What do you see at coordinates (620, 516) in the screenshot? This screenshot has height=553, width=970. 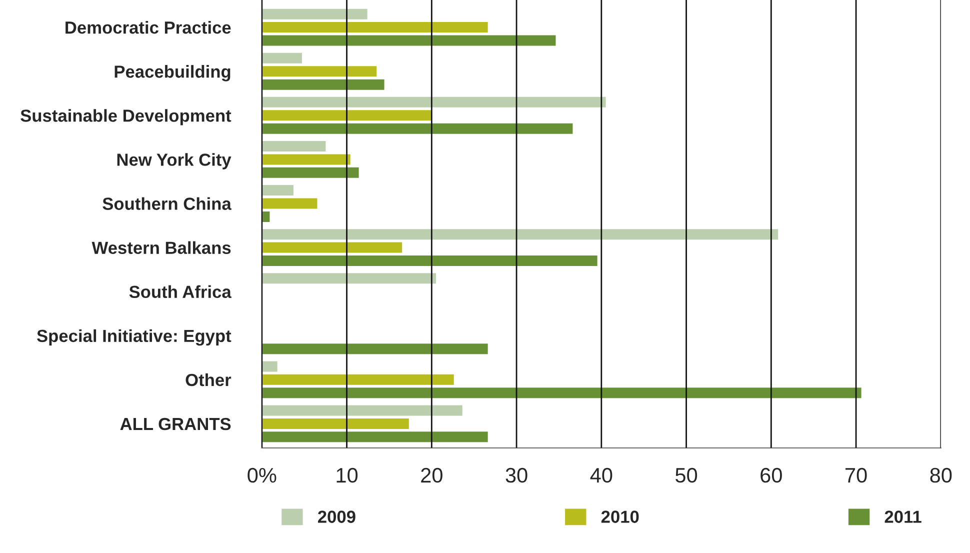 I see `legend-label: 2010` at bounding box center [620, 516].